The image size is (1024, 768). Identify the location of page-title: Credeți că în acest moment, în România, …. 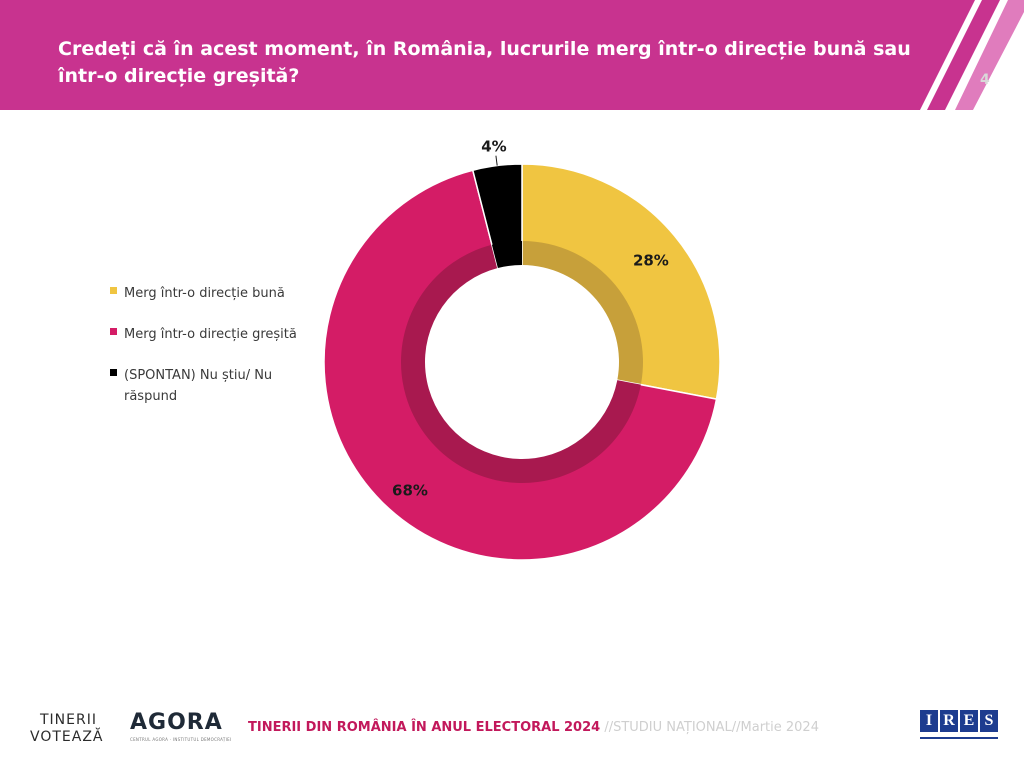
(484, 62).